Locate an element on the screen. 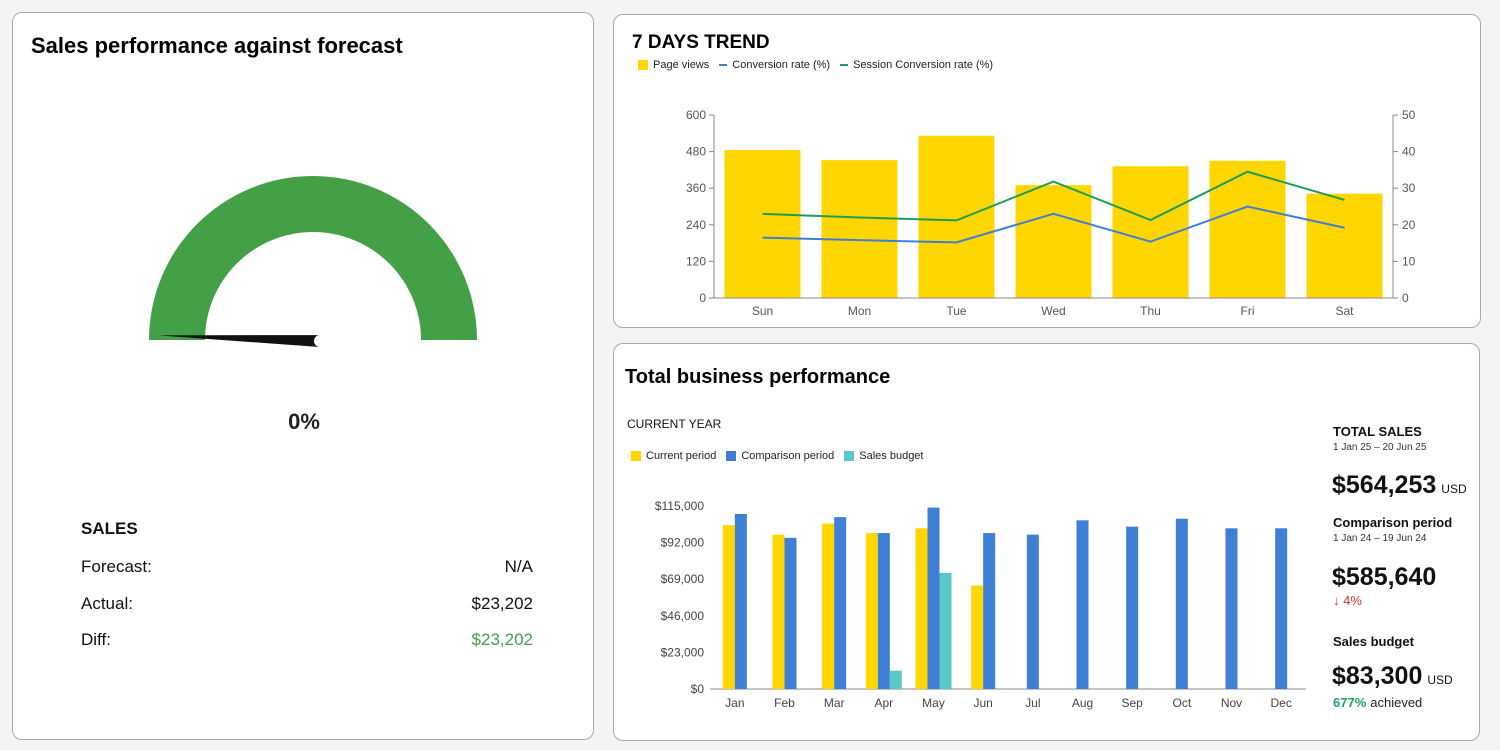 Image resolution: width=1500 pixels, height=750 pixels. right-tick-label: 20 is located at coordinates (1409, 225).